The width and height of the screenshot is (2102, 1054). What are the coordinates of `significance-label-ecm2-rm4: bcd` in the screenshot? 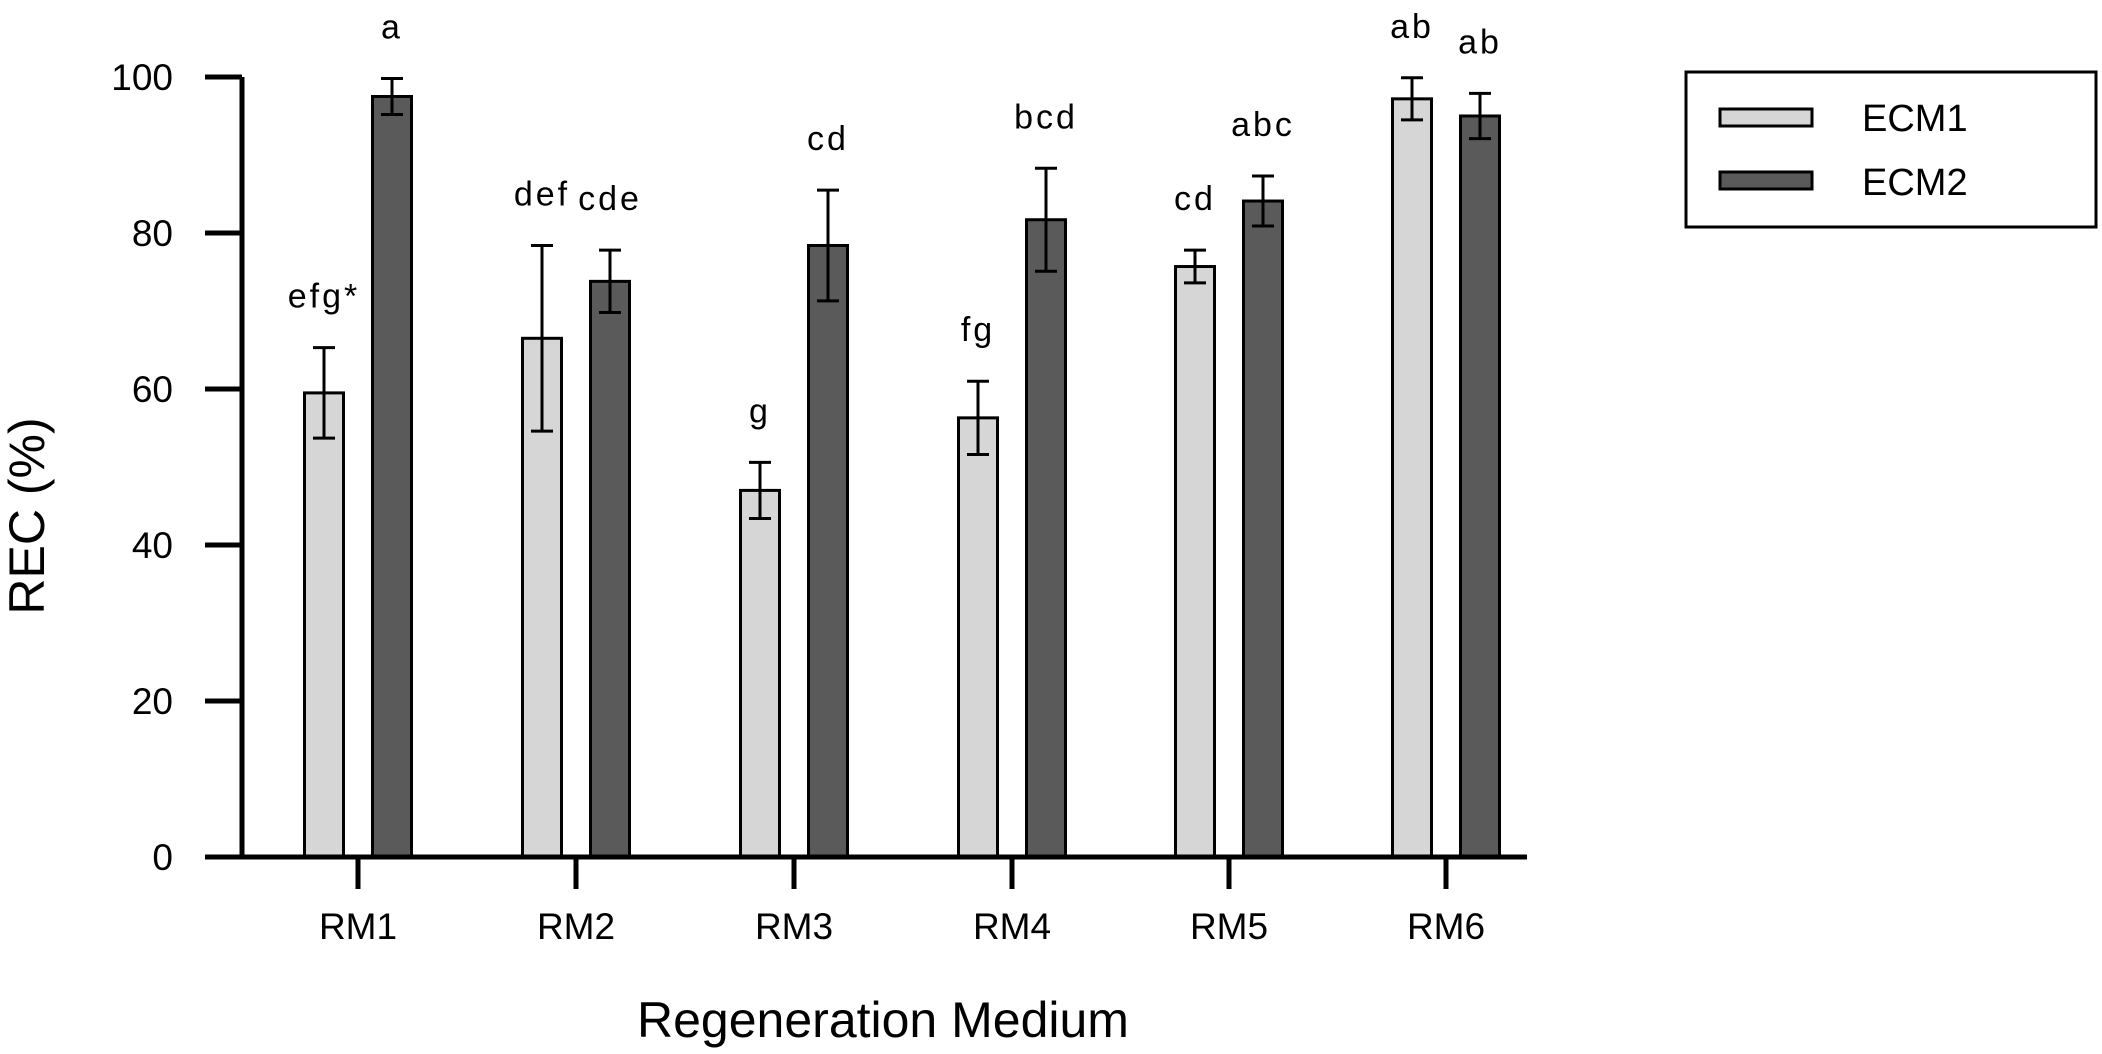 It's located at (1046, 117).